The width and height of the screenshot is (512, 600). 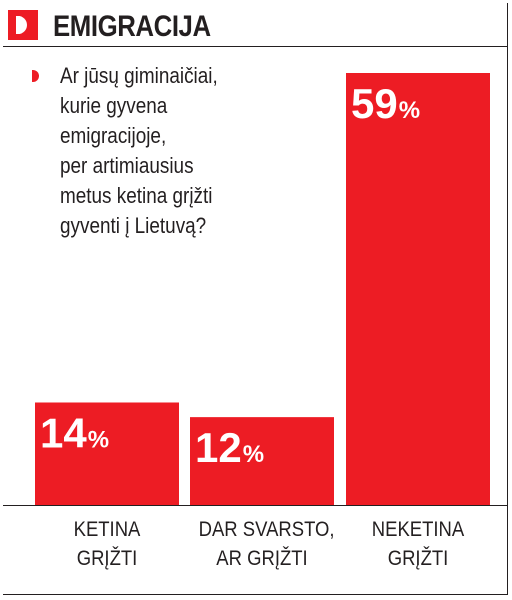 What do you see at coordinates (35, 76) in the screenshot?
I see `question-bullet-icon` at bounding box center [35, 76].